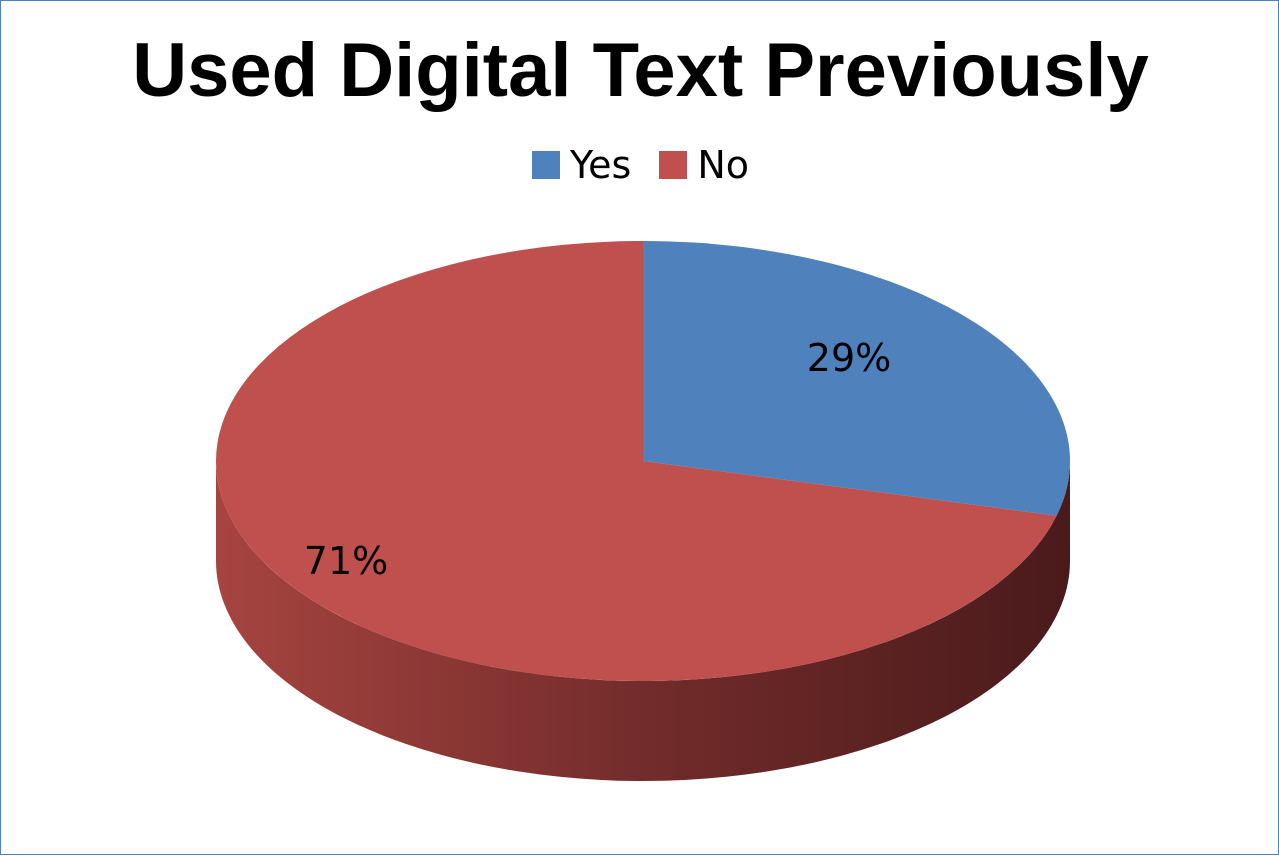 The image size is (1279, 856). I want to click on legend-label-yes: Yes, so click(600, 165).